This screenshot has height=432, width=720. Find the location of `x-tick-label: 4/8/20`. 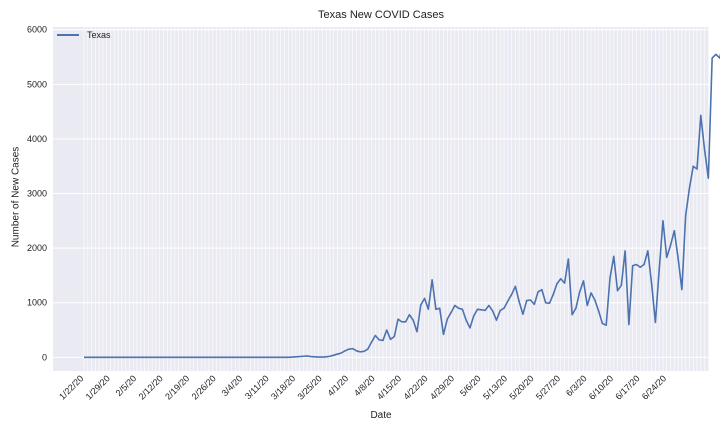

x-tick-label: 4/8/20 is located at coordinates (364, 385).